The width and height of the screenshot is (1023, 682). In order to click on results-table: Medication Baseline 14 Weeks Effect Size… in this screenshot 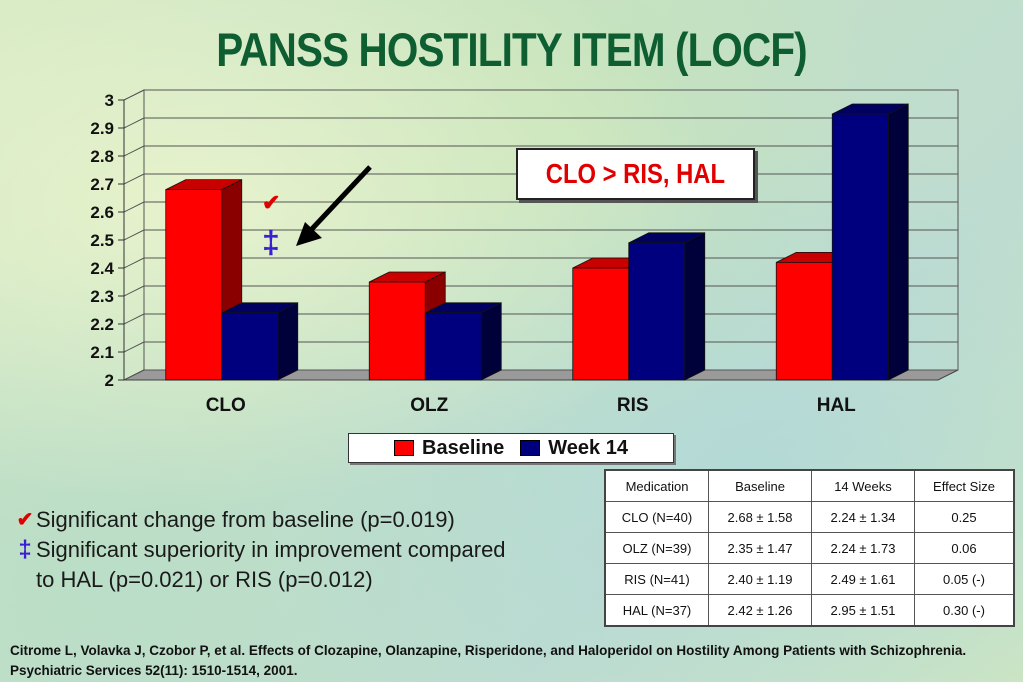, I will do `click(809, 548)`.